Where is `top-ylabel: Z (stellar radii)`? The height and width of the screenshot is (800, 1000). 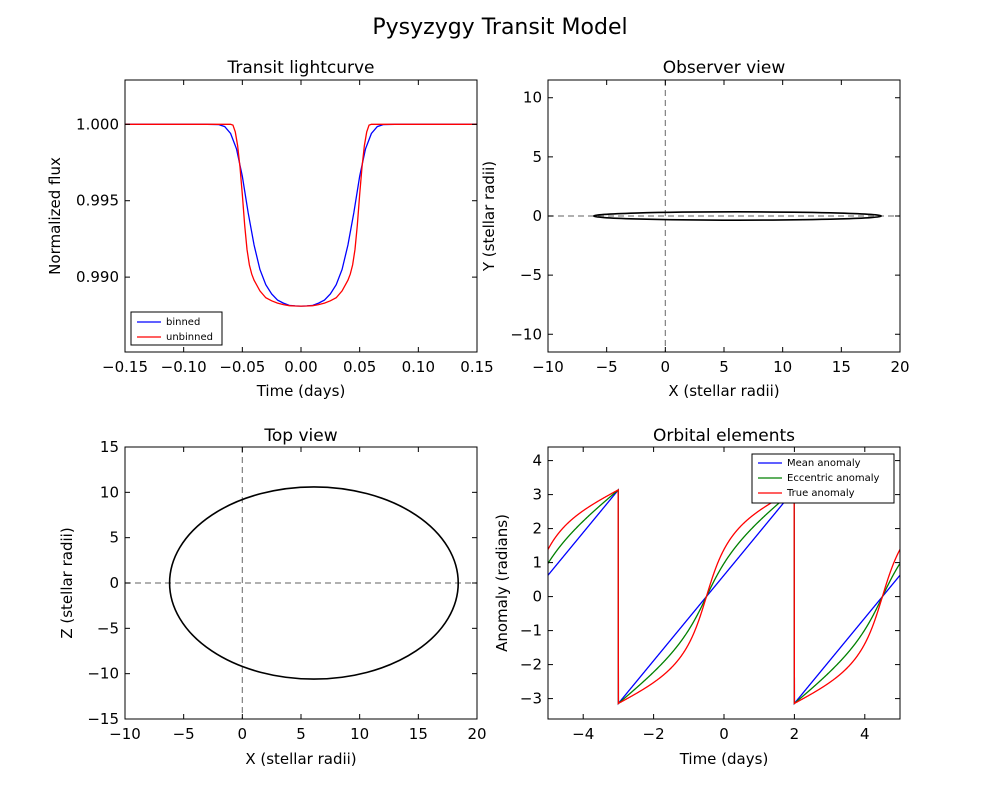
top-ylabel: Z (stellar radii) is located at coordinates (67, 582).